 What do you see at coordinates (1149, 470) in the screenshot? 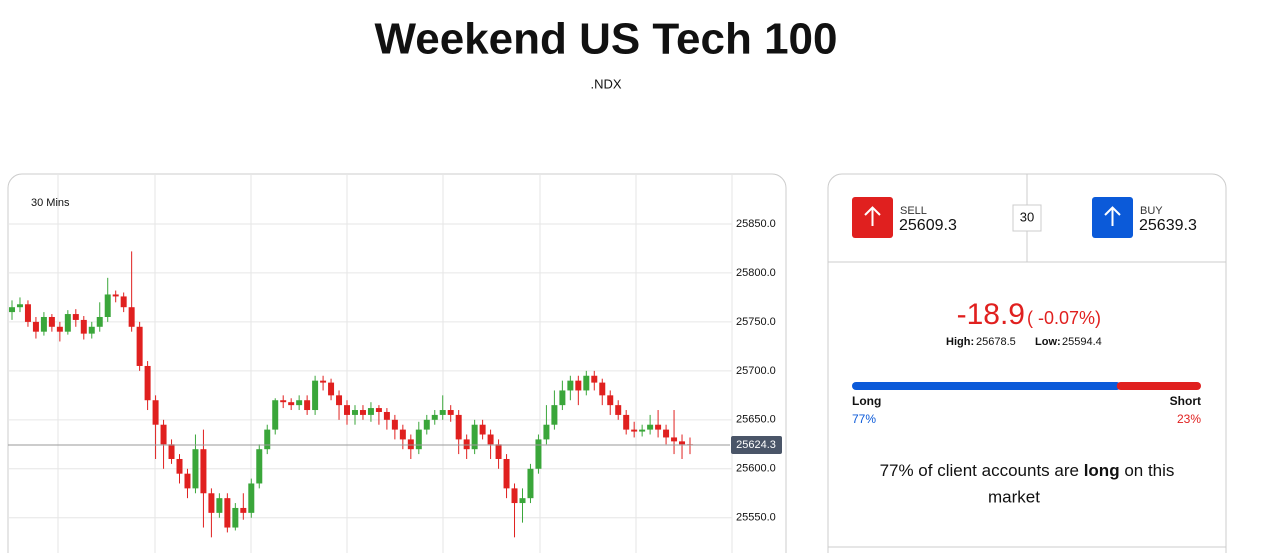
I see `text: on this` at bounding box center [1149, 470].